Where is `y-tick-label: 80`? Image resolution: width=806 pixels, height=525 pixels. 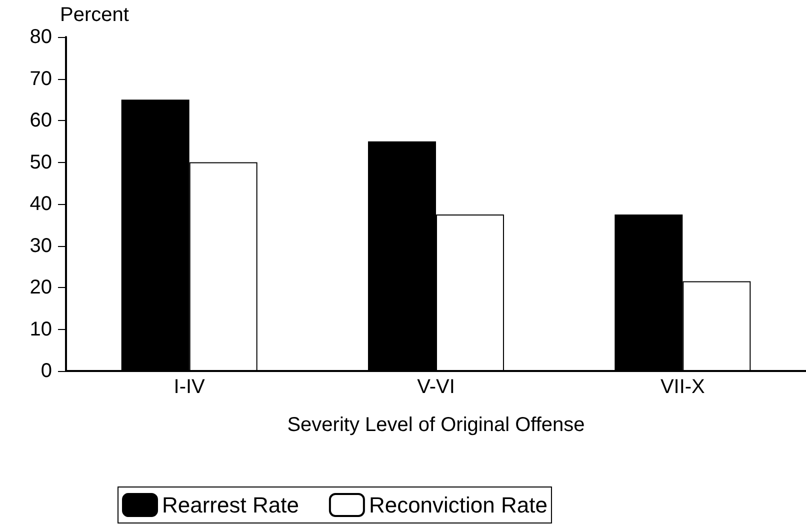
y-tick-label: 80 is located at coordinates (41, 37).